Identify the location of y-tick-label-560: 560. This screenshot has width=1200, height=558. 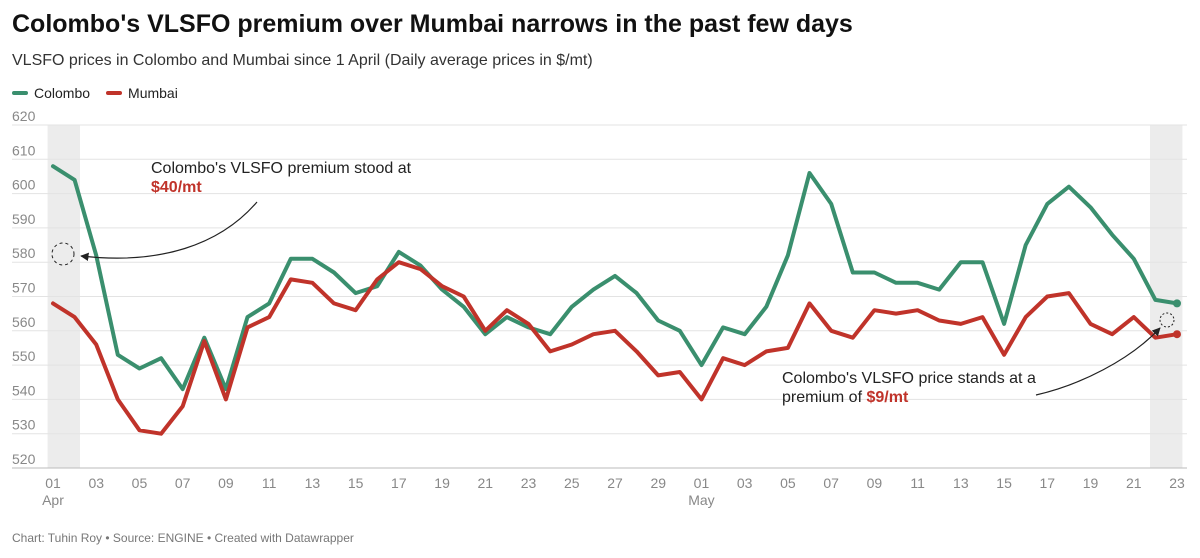
(24, 322).